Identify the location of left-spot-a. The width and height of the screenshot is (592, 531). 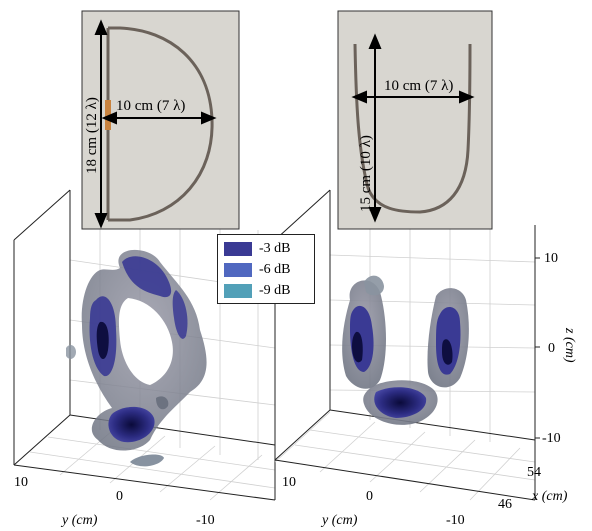
(71, 352).